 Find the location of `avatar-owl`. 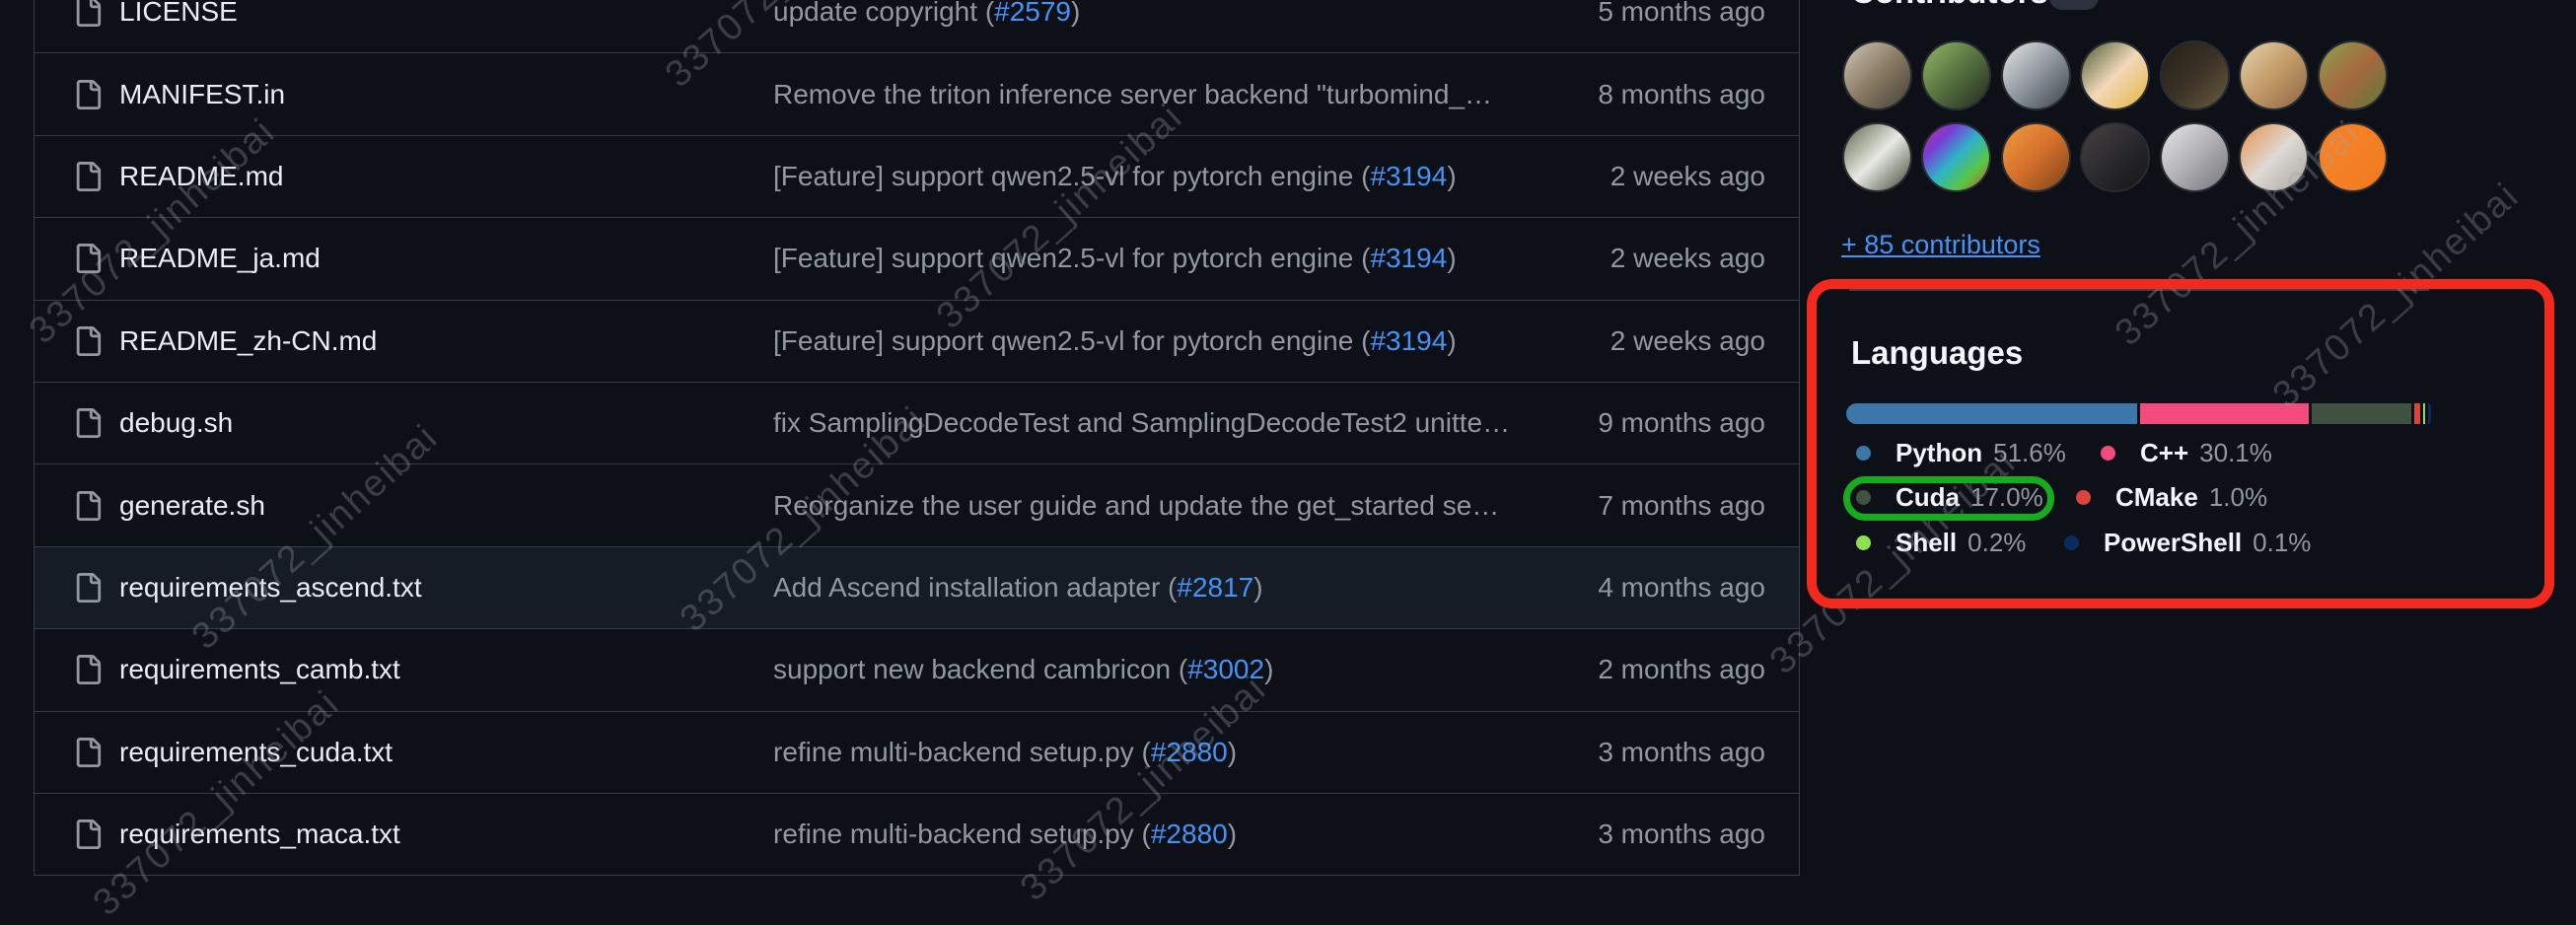

avatar-owl is located at coordinates (1877, 75).